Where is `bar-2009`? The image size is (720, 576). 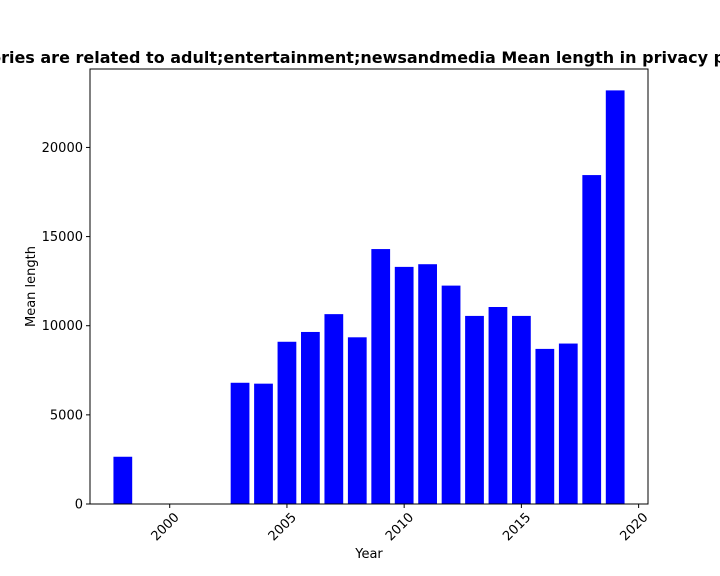 bar-2009 is located at coordinates (381, 376).